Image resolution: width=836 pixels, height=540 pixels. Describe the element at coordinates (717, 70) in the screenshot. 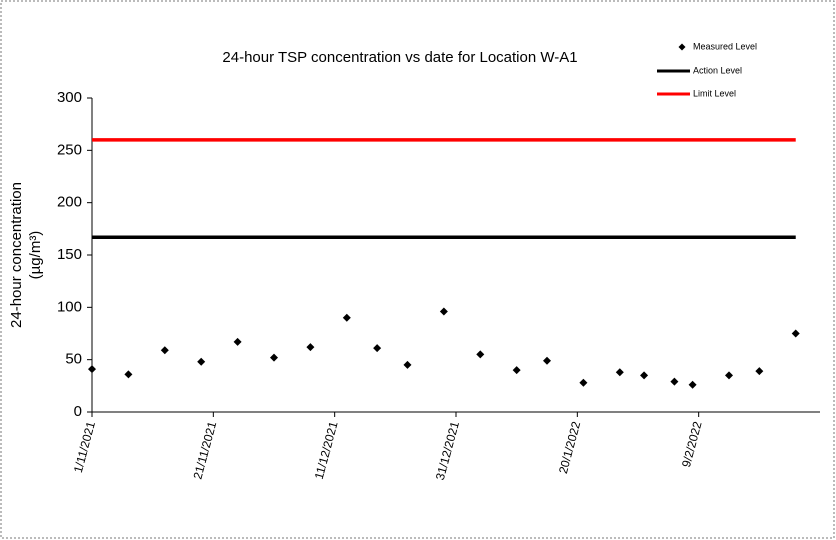

I see `legend-label: Action Level` at that location.